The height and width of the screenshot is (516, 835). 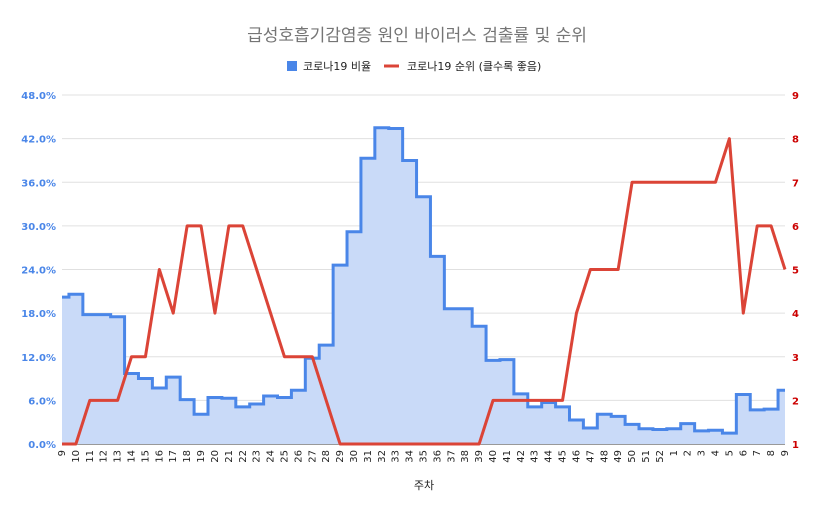 I want to click on left-tick-label: 24.0%, so click(x=38, y=271).